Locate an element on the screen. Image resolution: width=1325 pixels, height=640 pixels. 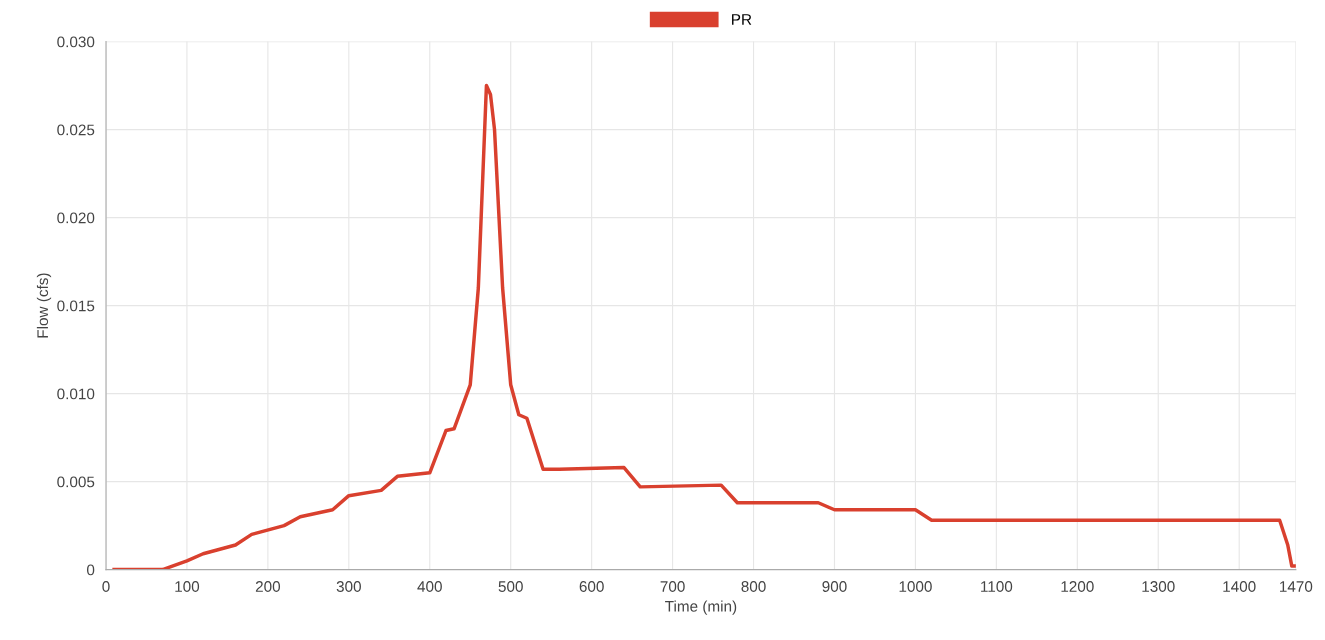
x-tick-label: 1470 is located at coordinates (1296, 586).